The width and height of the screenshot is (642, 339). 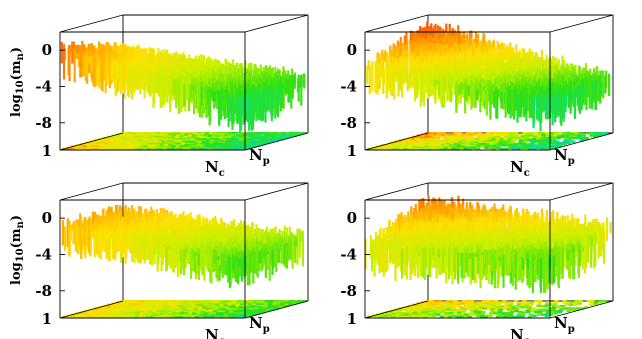 What do you see at coordinates (47, 151) in the screenshot?
I see `floor-label: 1` at bounding box center [47, 151].